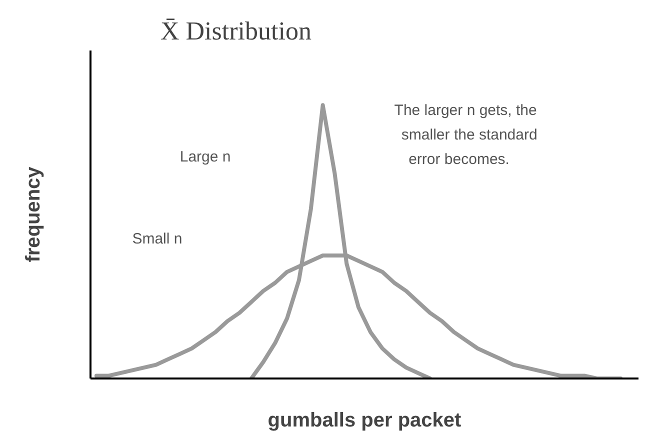  What do you see at coordinates (365, 421) in the screenshot?
I see `x-axis-title: gumballs per packet` at bounding box center [365, 421].